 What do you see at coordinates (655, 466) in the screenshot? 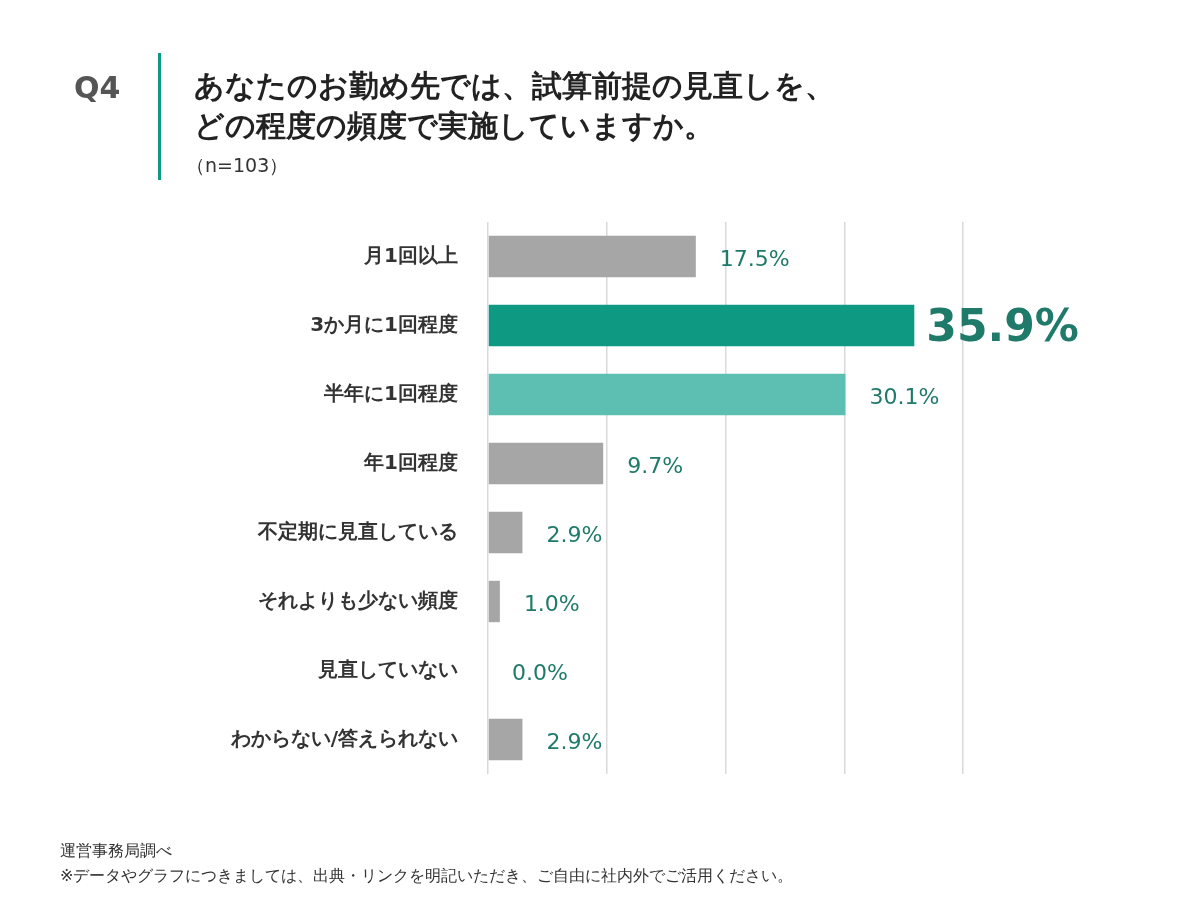
I see `data-label: 9.7%` at bounding box center [655, 466].